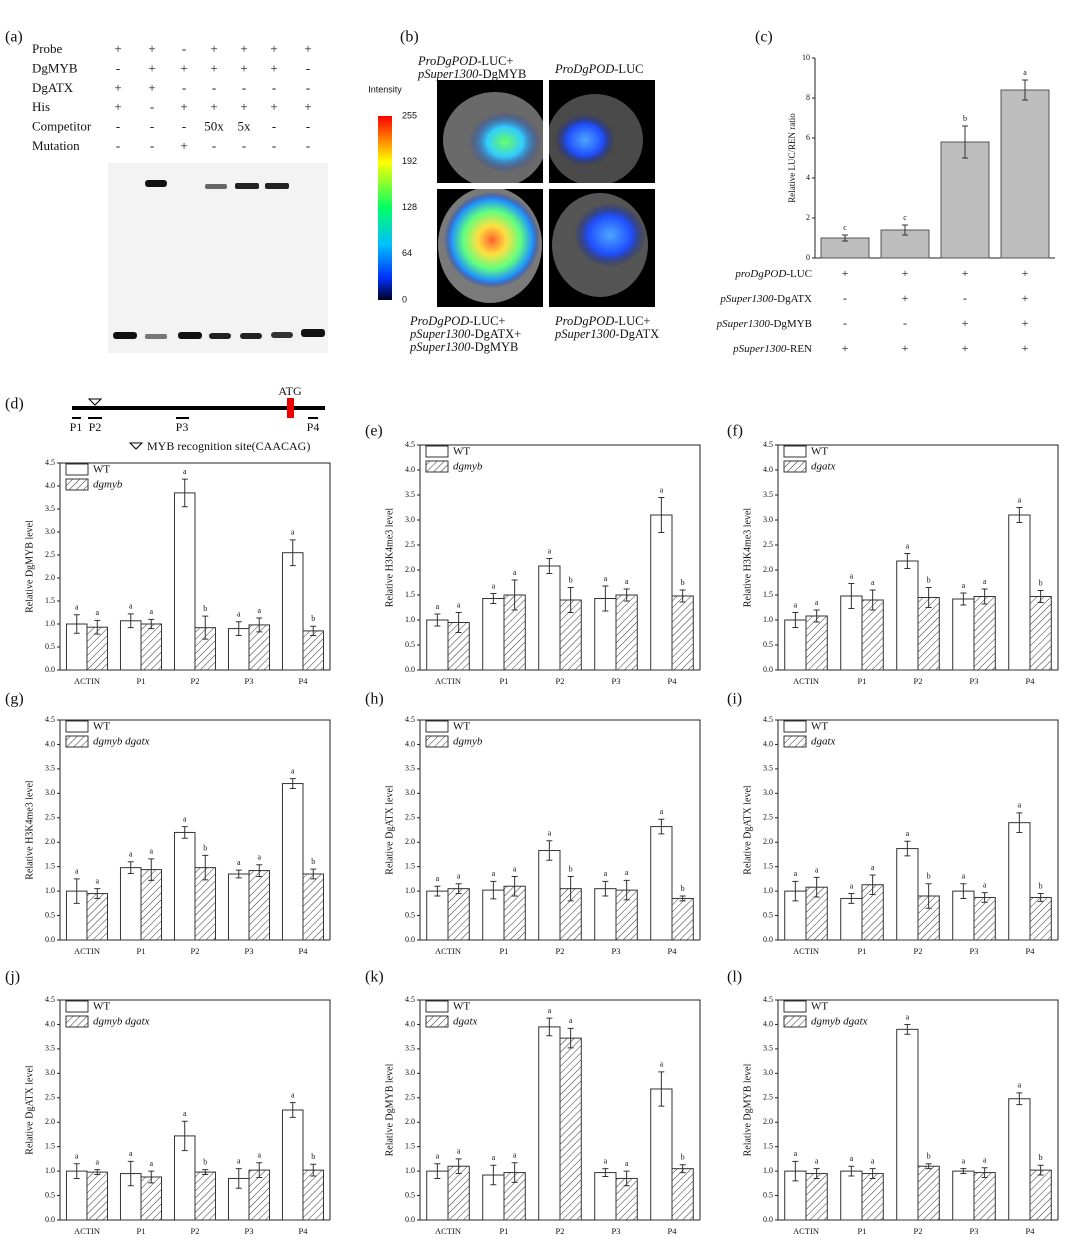 This screenshot has width=1080, height=1241. What do you see at coordinates (673, 951) in the screenshot?
I see `x-tick-label: P4` at bounding box center [673, 951].